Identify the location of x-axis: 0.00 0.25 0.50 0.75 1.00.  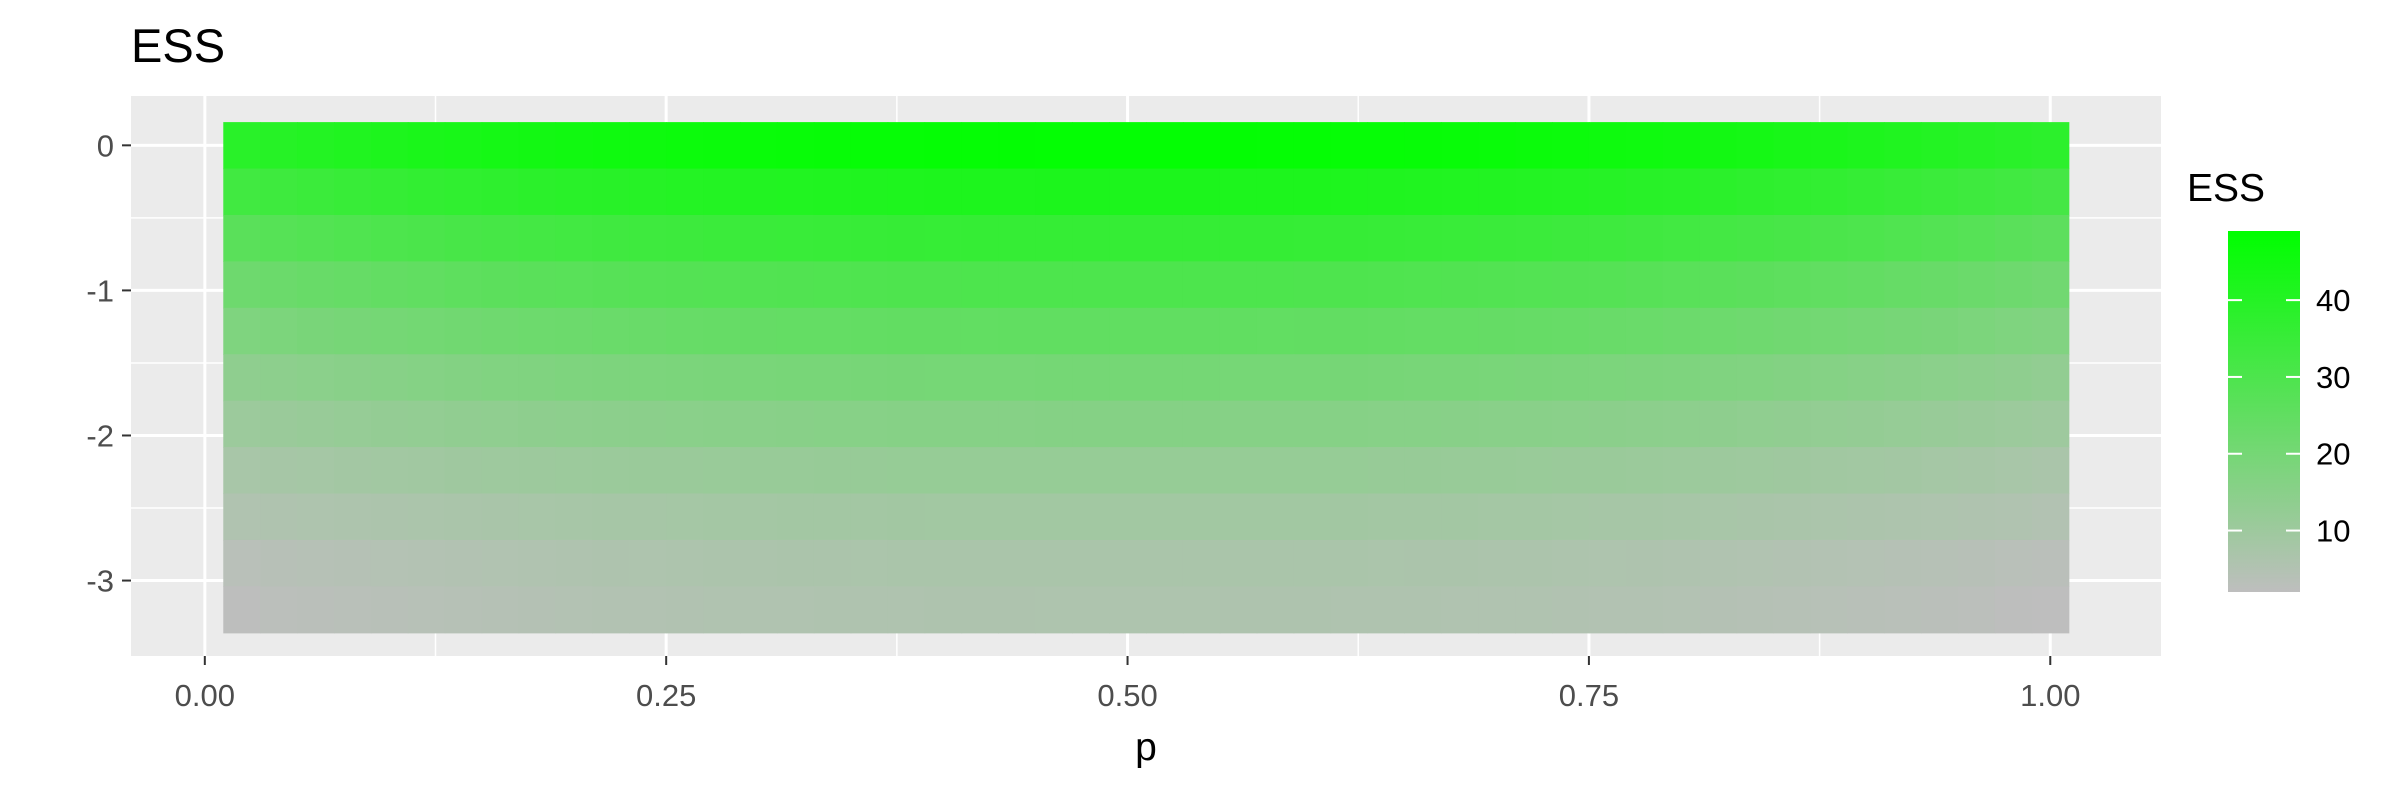
(1127, 684).